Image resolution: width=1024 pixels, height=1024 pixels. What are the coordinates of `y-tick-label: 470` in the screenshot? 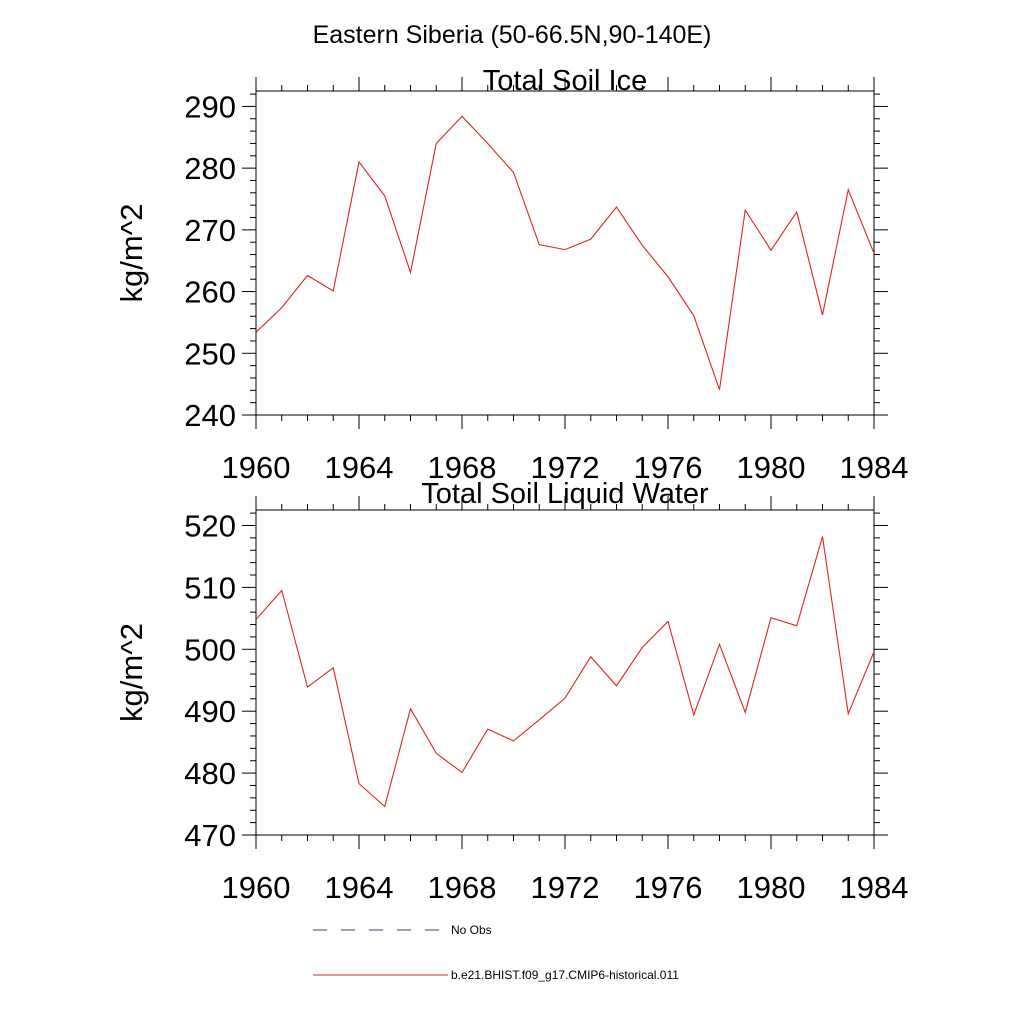 It's located at (210, 835).